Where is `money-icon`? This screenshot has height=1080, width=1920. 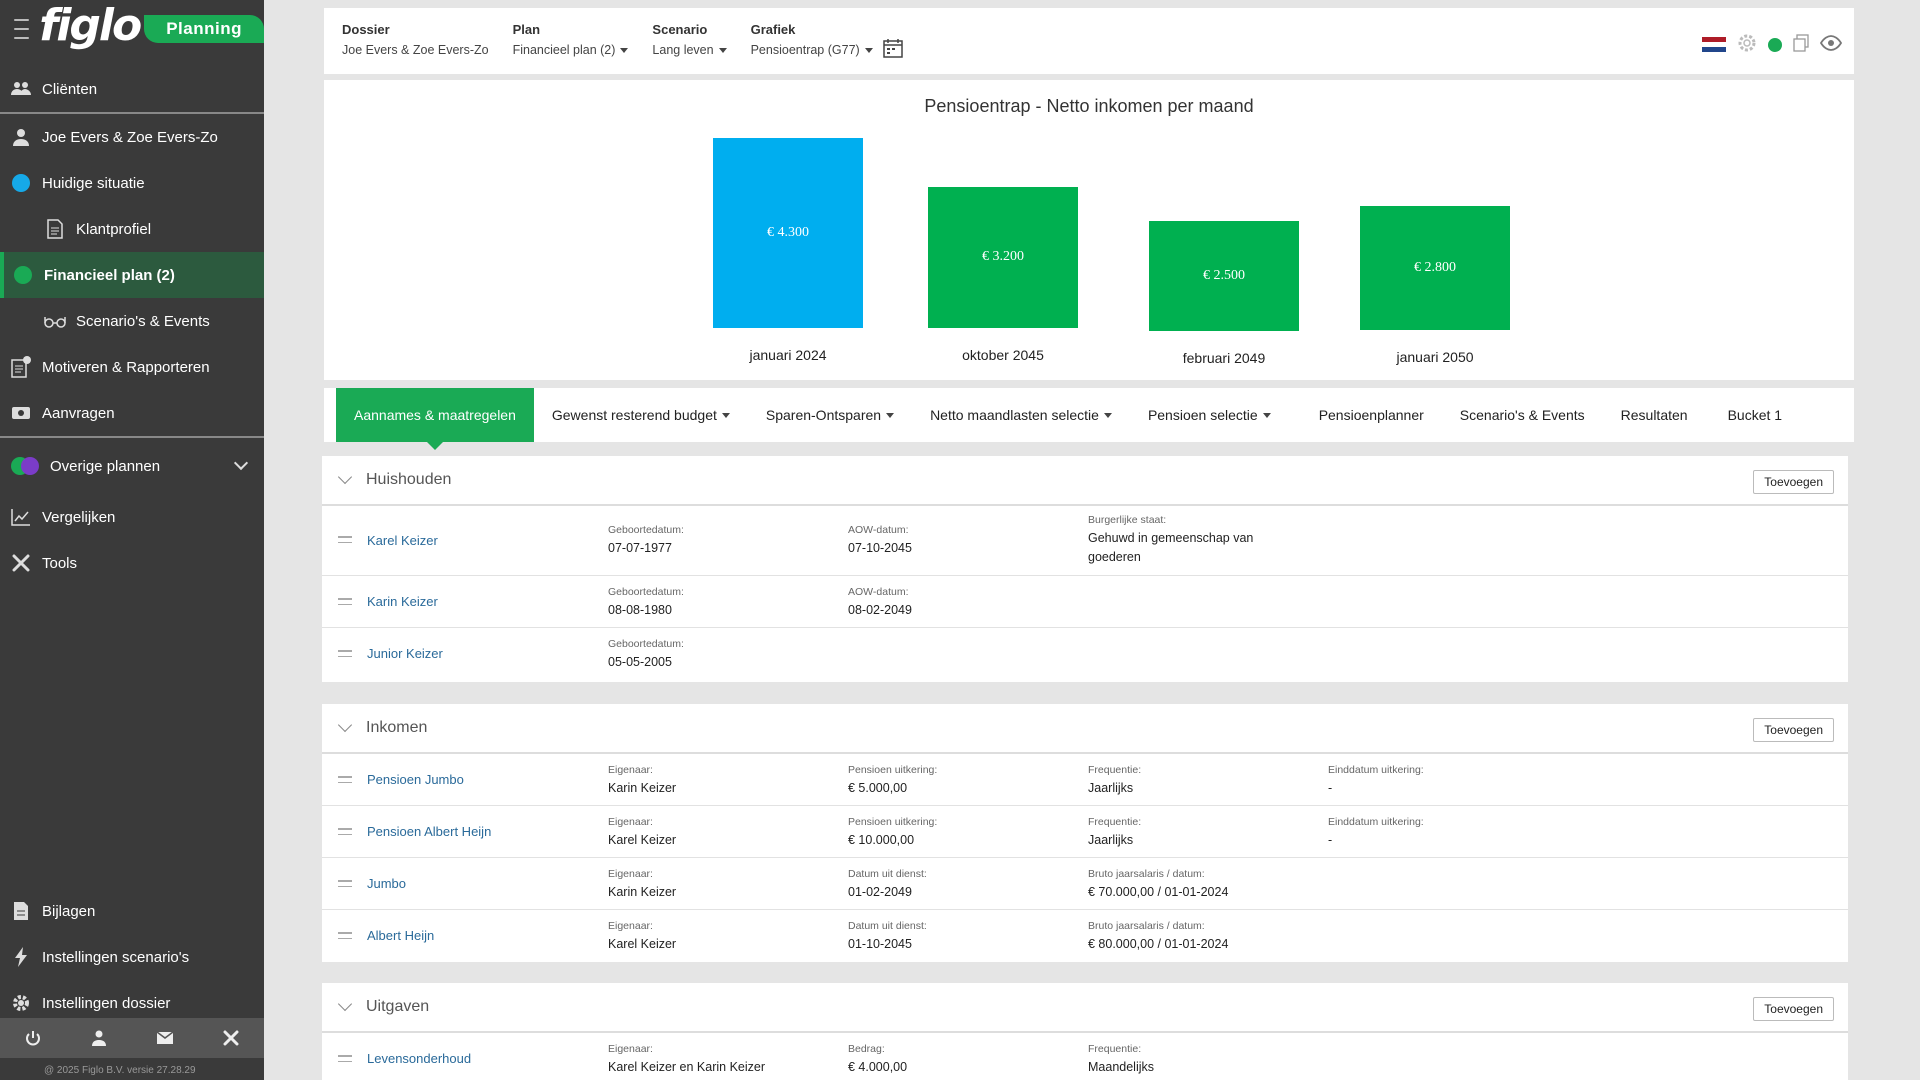 money-icon is located at coordinates (21, 413).